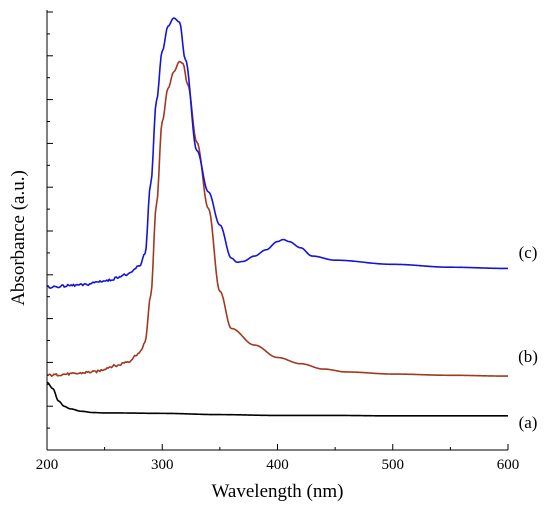  Describe the element at coordinates (50, 231) in the screenshot. I see `y-ticks` at that location.